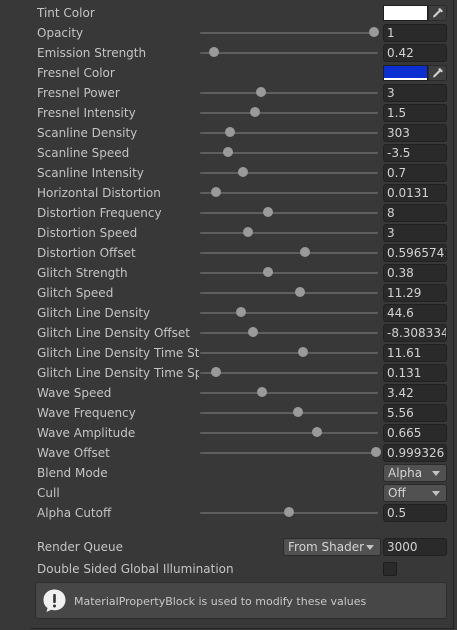 Image resolution: width=457 pixels, height=630 pixels. What do you see at coordinates (262, 392) in the screenshot?
I see `wave-speed-slider-thumb` at bounding box center [262, 392].